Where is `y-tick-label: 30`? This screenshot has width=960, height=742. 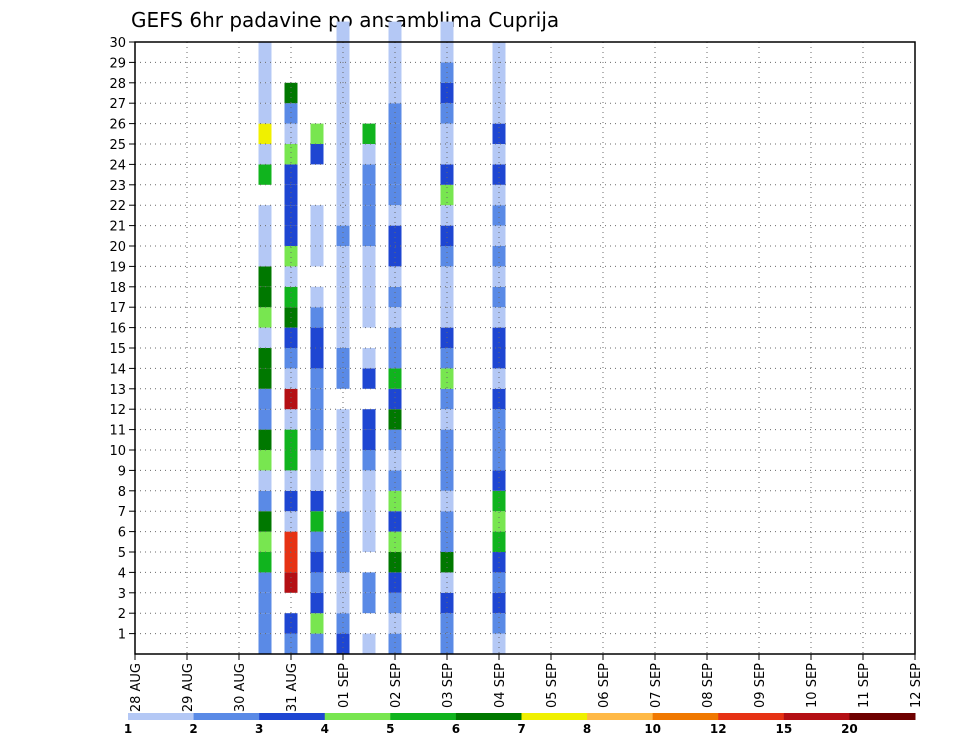
y-tick-label: 30 is located at coordinates (117, 43).